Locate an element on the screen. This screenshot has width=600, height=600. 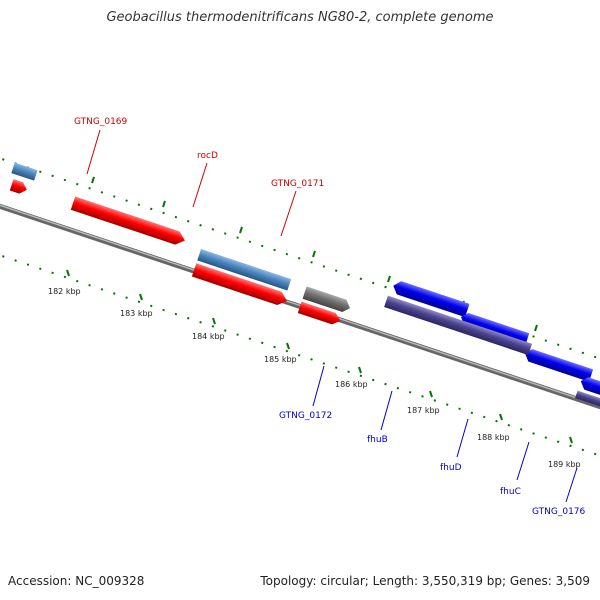
reverse-gene-labels: GTNG_0172 fhuB fhuD fhuC GTNG_0176 is located at coordinates (432, 441).